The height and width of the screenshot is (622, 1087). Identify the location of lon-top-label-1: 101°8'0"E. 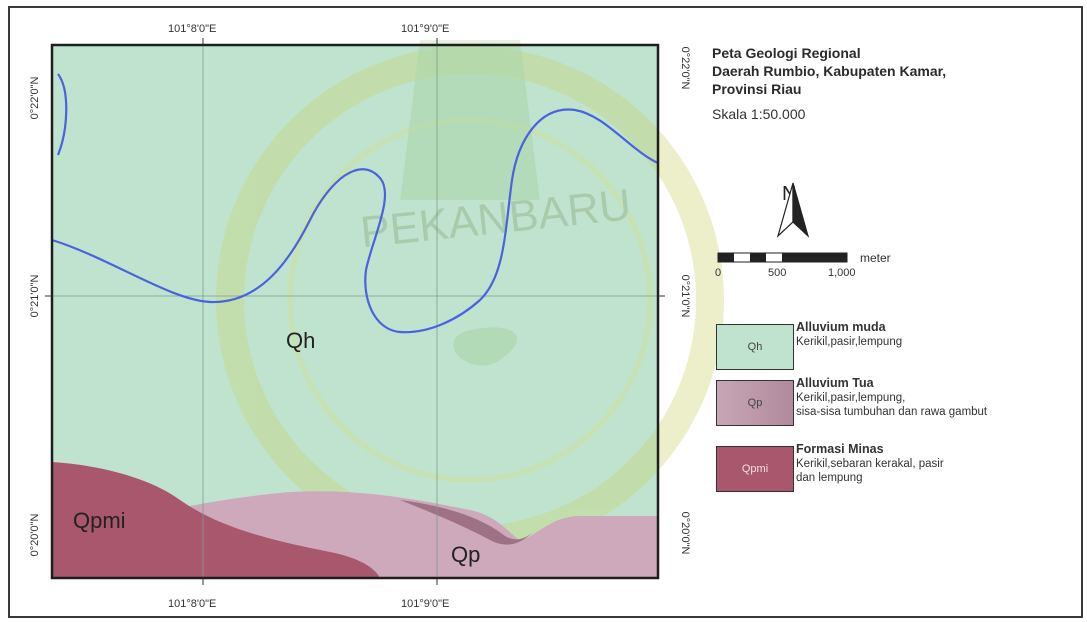
(192, 29).